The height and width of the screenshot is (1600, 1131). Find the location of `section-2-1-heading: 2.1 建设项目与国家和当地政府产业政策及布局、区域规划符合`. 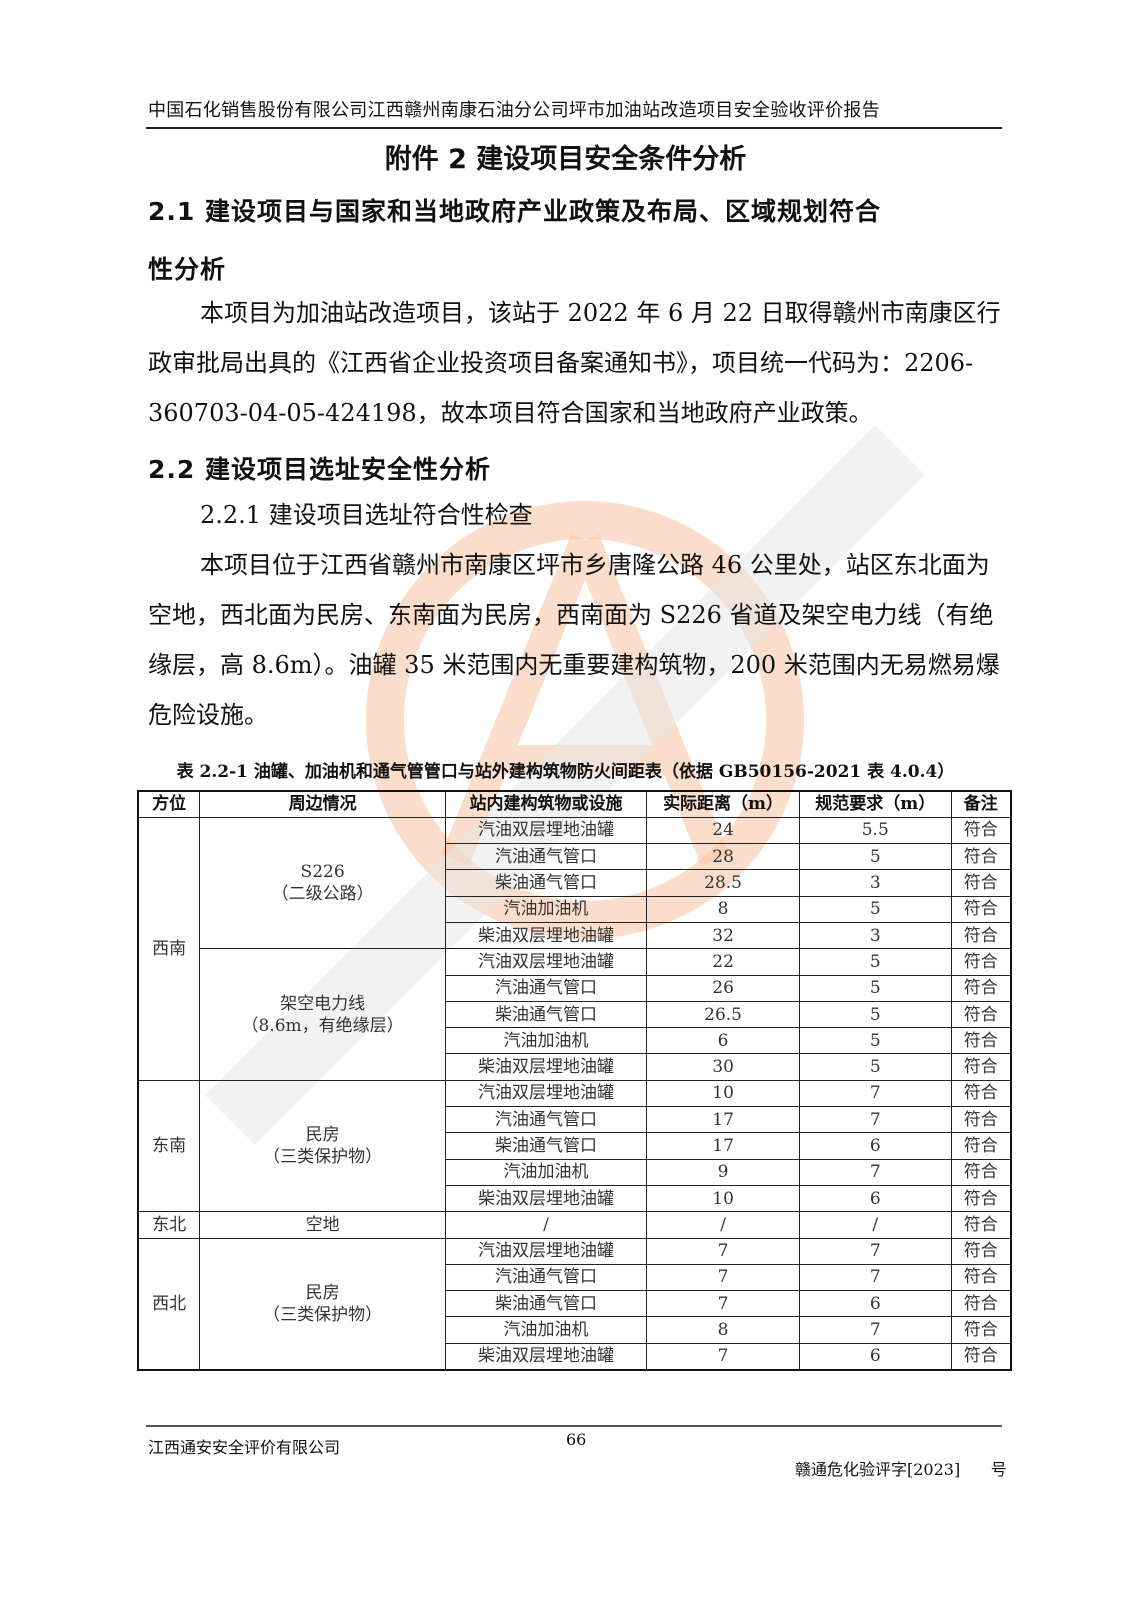

section-2-1-heading: 2.1 建设项目与国家和当地政府产业政策及布局、区域规划符合 is located at coordinates (514, 211).